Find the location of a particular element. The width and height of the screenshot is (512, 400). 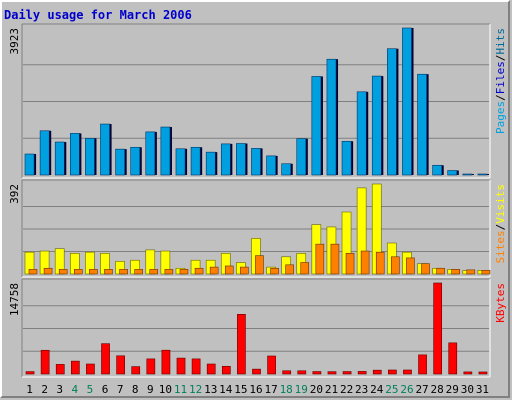

x-tick-label-21: 21 is located at coordinates (331, 389).